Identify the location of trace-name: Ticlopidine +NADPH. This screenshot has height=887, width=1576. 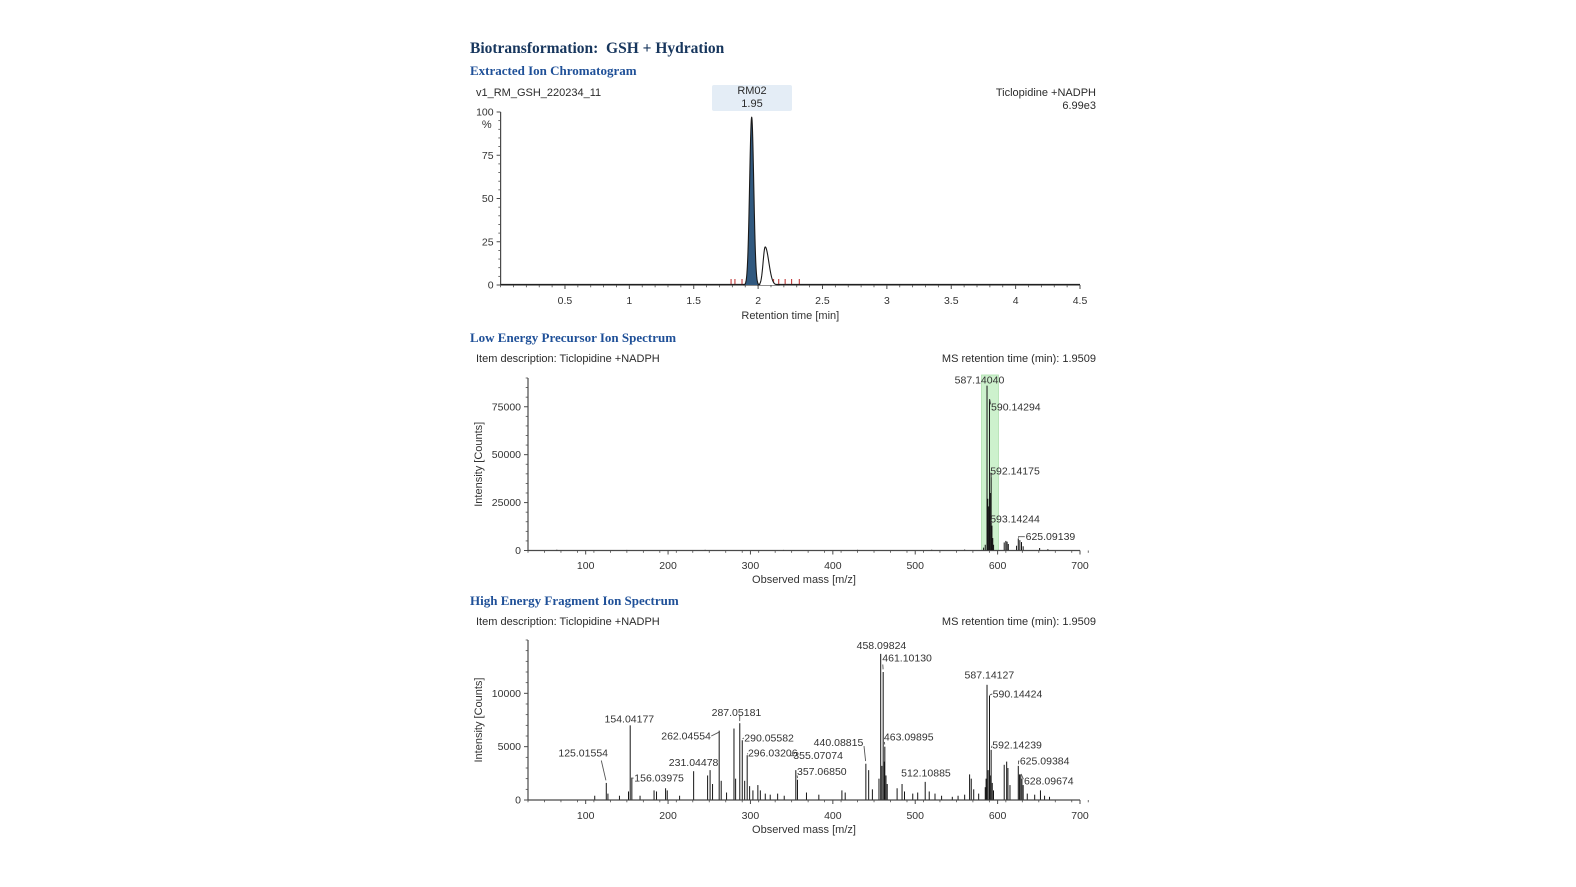
(1045, 93).